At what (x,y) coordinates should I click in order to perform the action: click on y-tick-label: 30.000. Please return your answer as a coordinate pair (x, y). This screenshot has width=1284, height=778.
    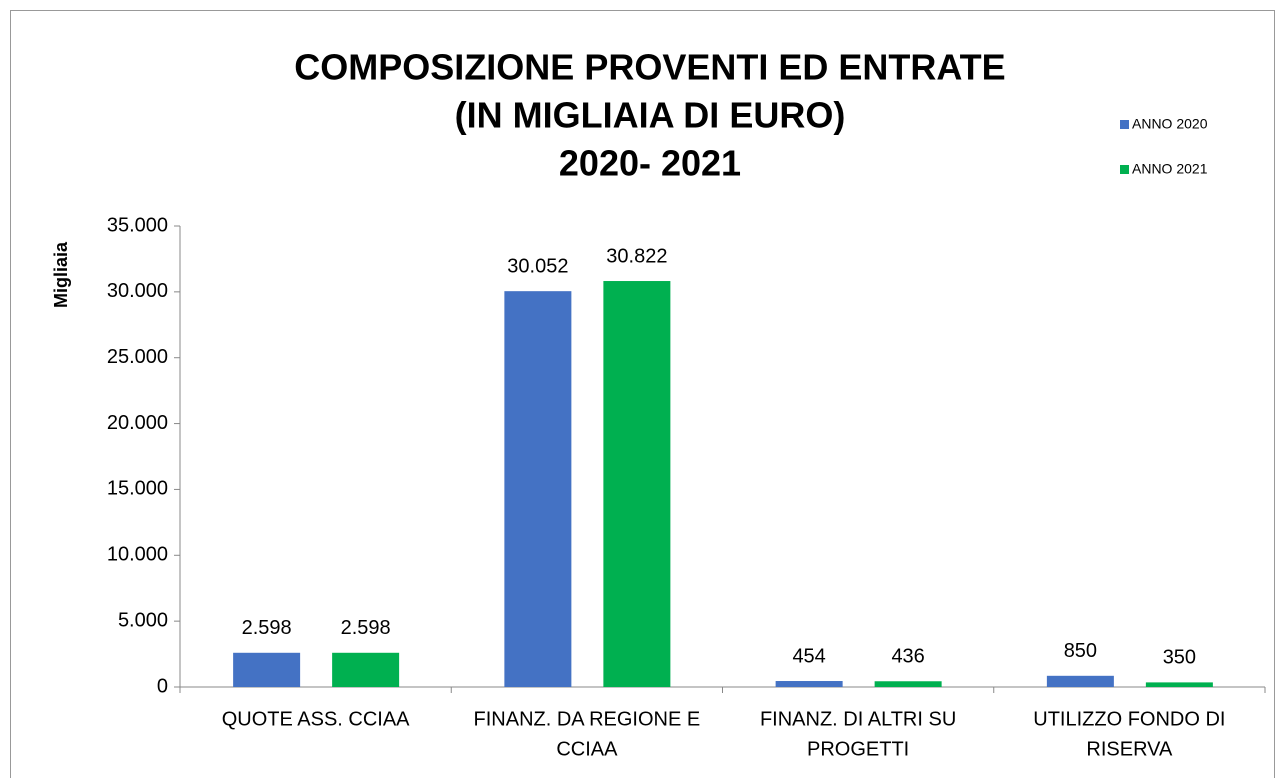
    Looking at the image, I should click on (137, 291).